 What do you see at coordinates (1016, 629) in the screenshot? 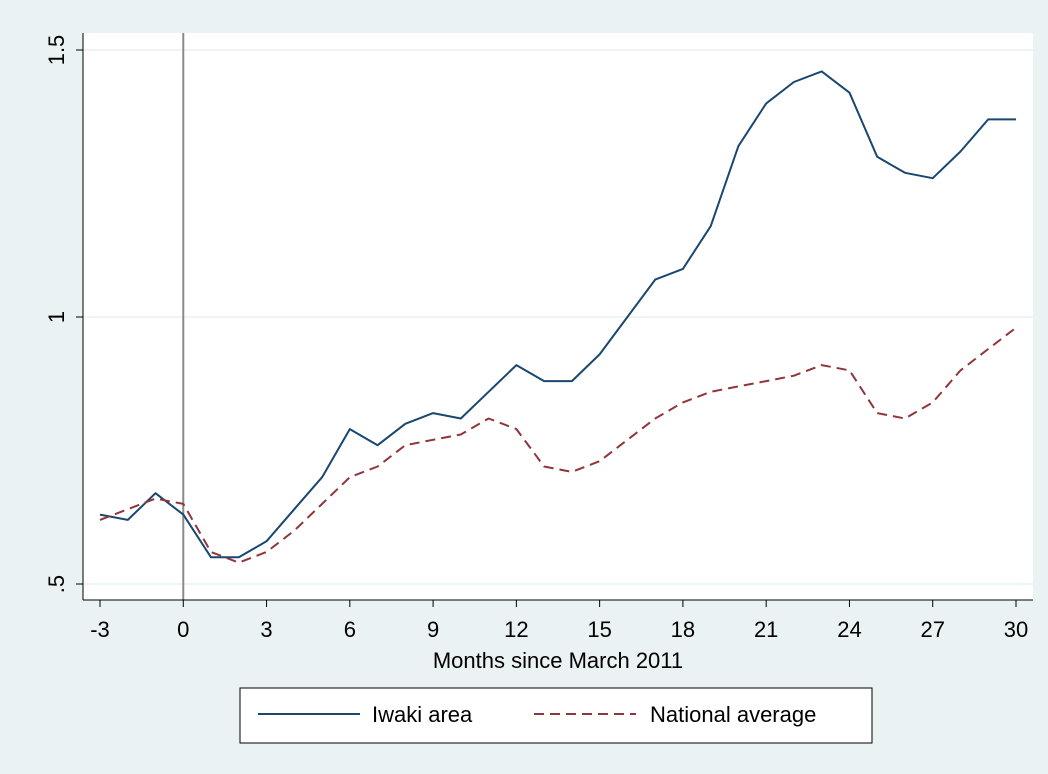
I see `x-tick-label-11: 30` at bounding box center [1016, 629].